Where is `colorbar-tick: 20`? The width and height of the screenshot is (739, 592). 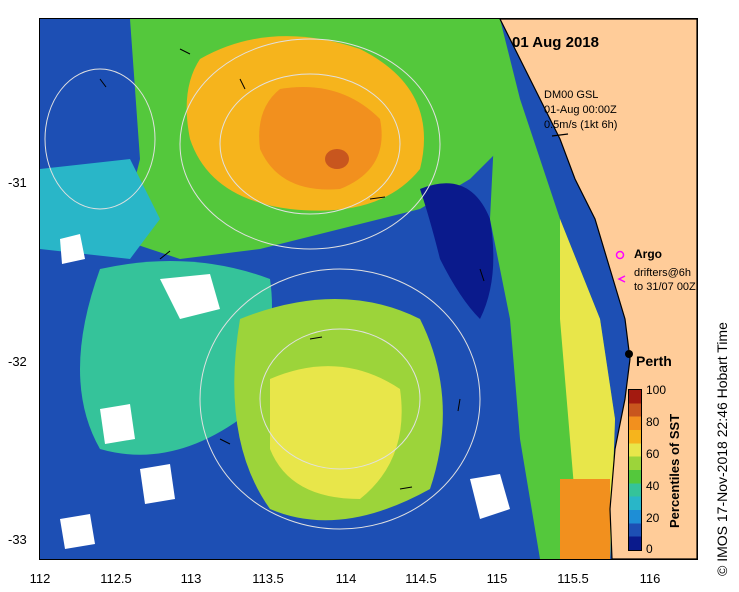
colorbar-tick: 20 is located at coordinates (653, 518).